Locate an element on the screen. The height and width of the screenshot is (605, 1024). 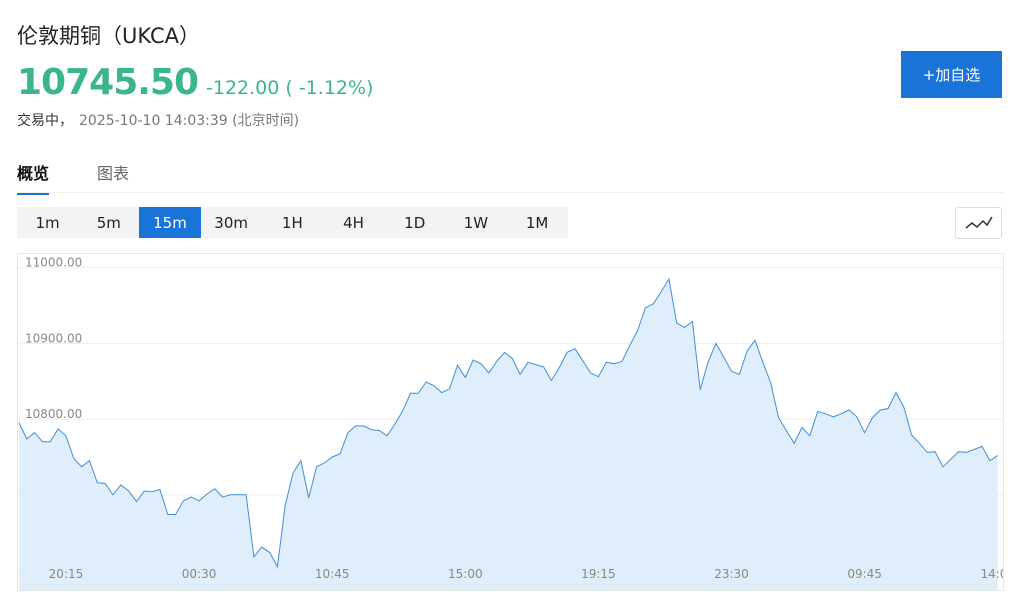
chart-type-button is located at coordinates (978, 223).